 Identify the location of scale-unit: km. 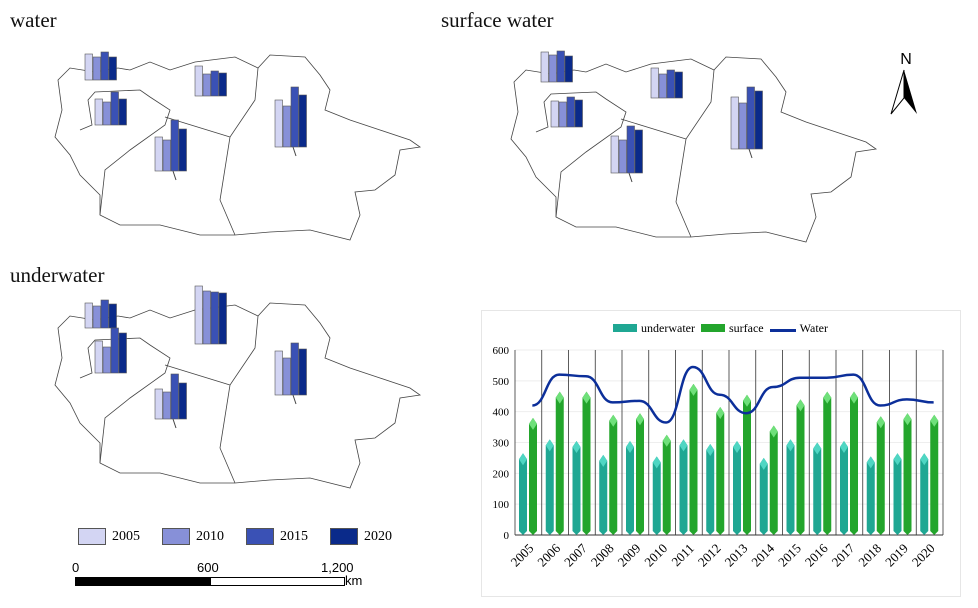
(354, 580).